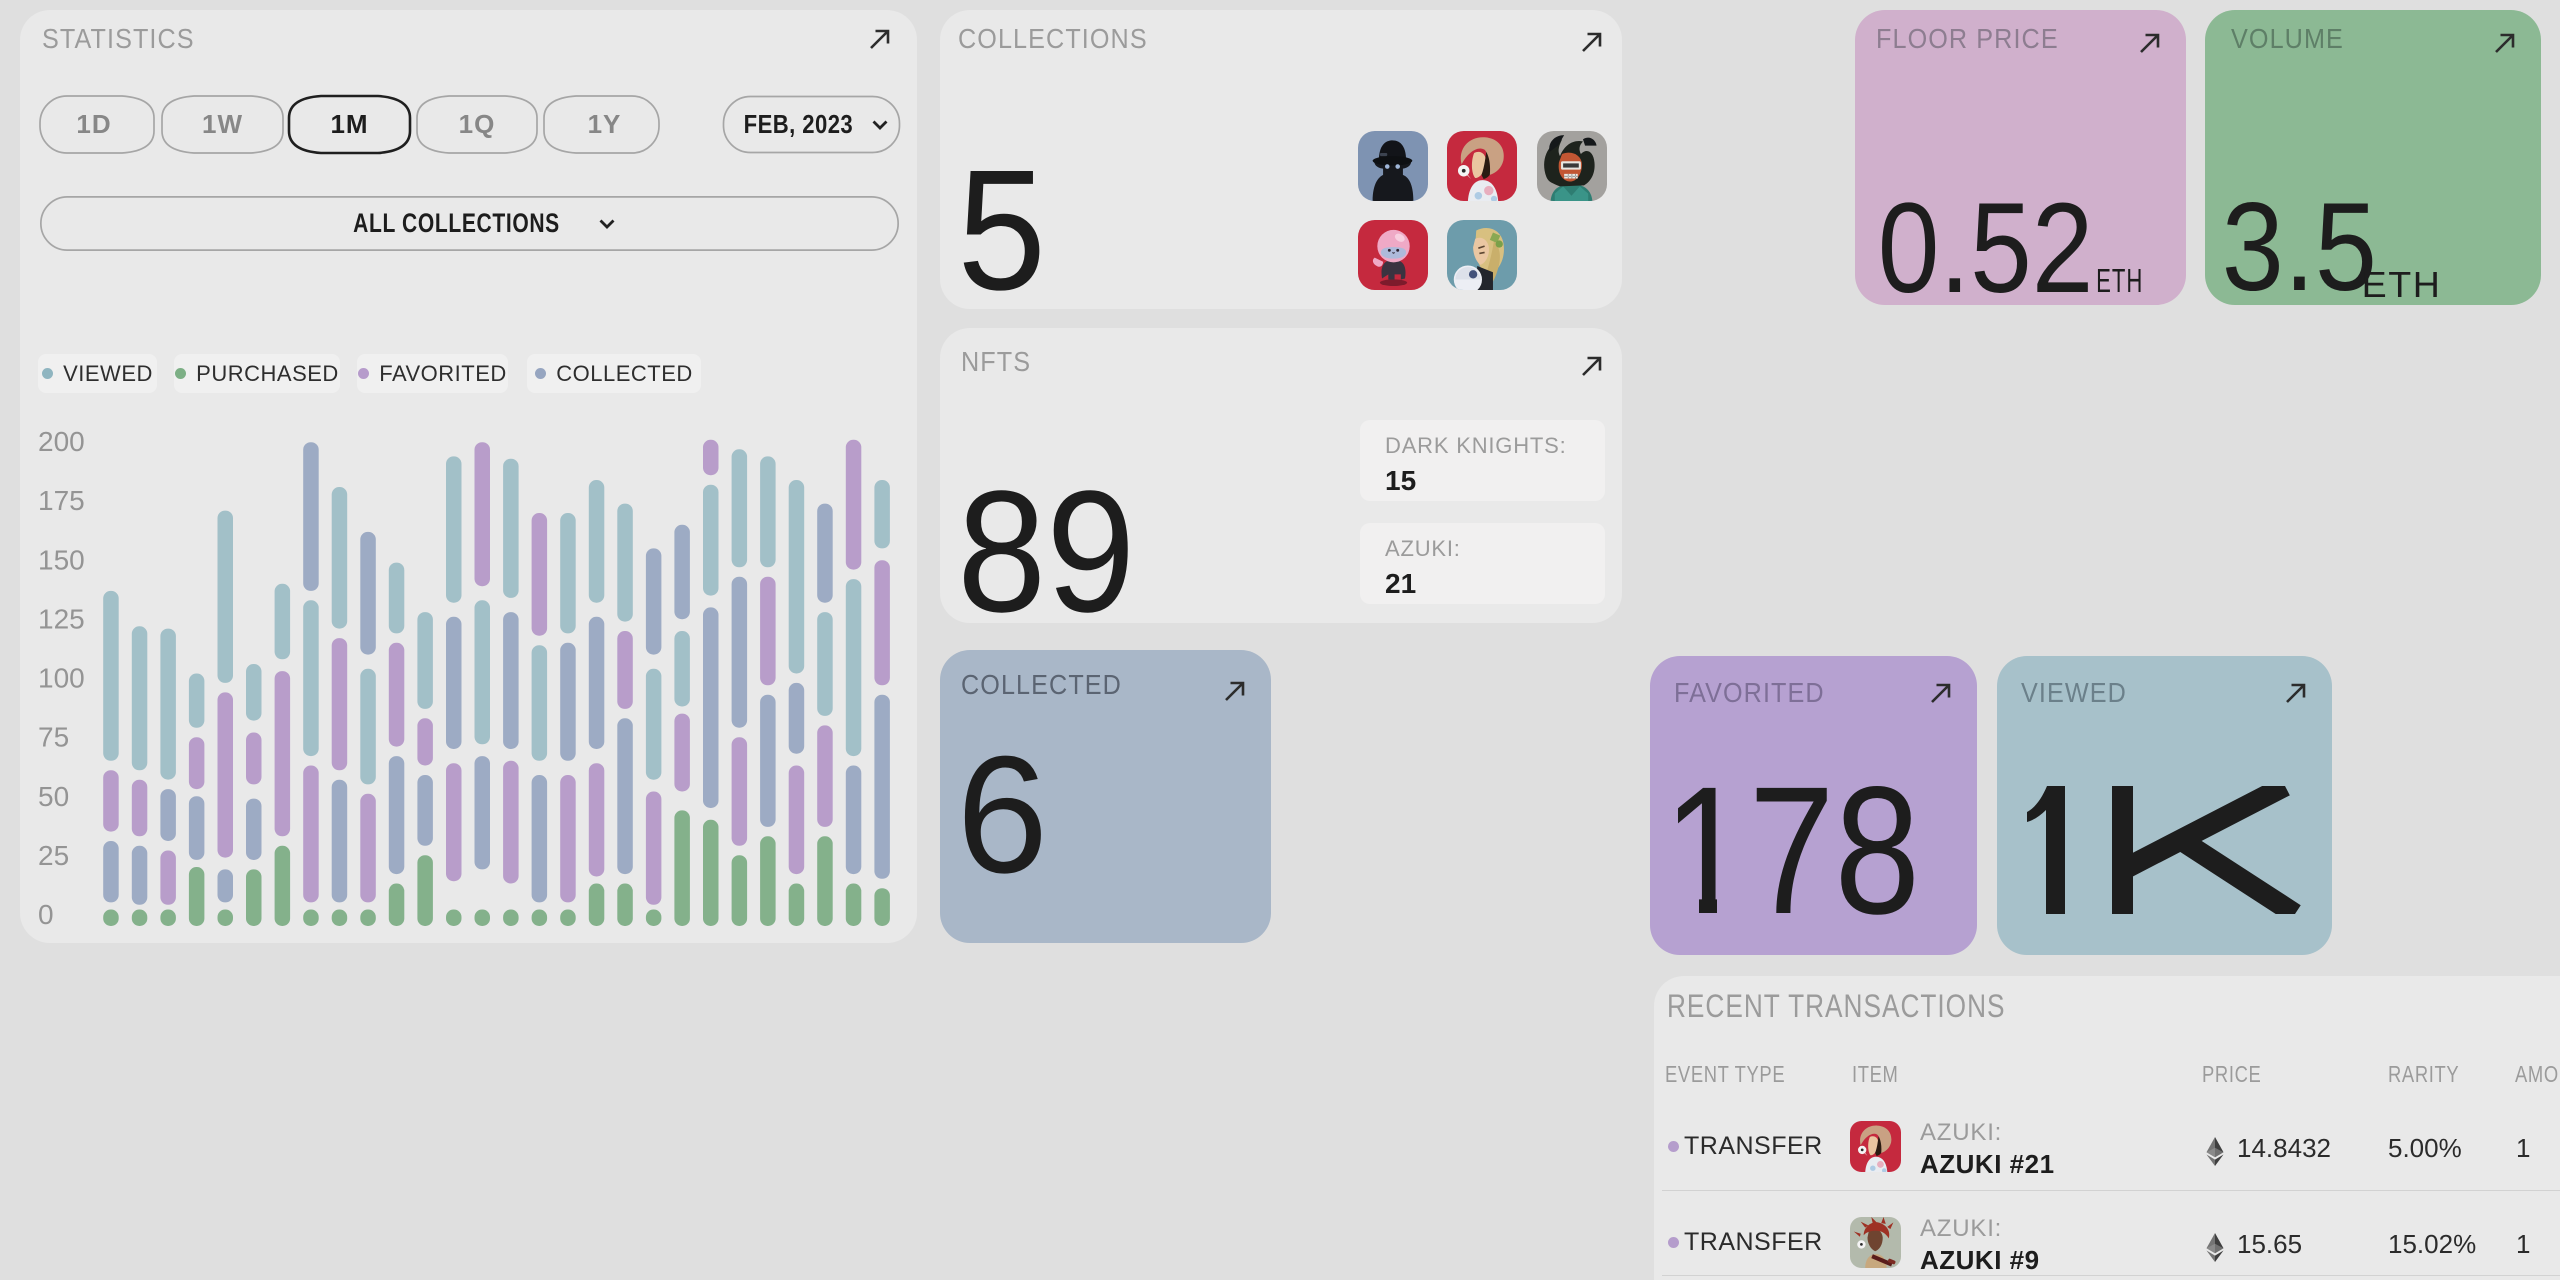 The width and height of the screenshot is (2560, 1280). What do you see at coordinates (46, 914) in the screenshot?
I see `svg-text: 0` at bounding box center [46, 914].